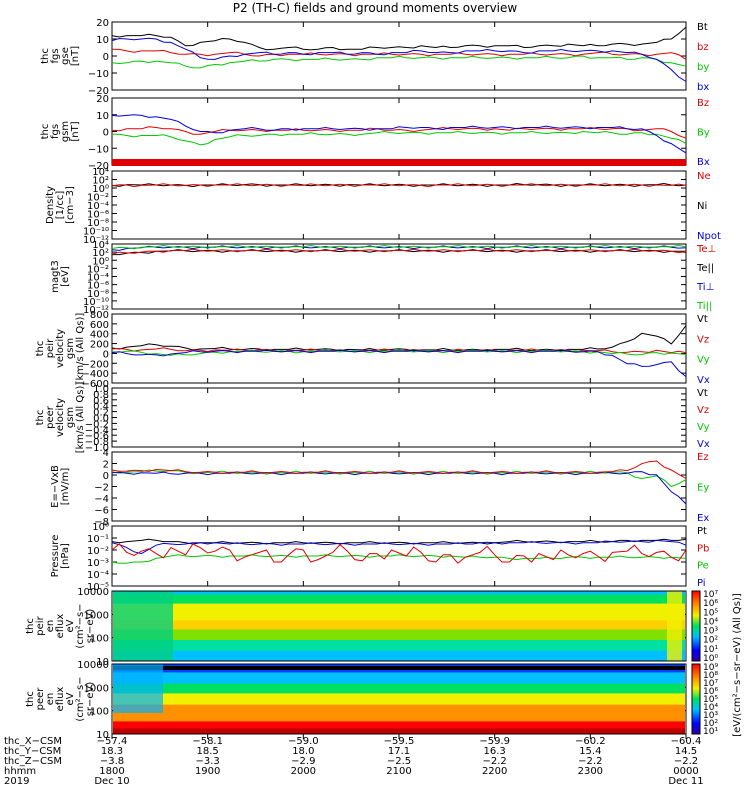 Image resolution: width=750 pixels, height=800 pixels. Describe the element at coordinates (101, 413) in the screenshot. I see `y-tick-label: 0.2` at that location.